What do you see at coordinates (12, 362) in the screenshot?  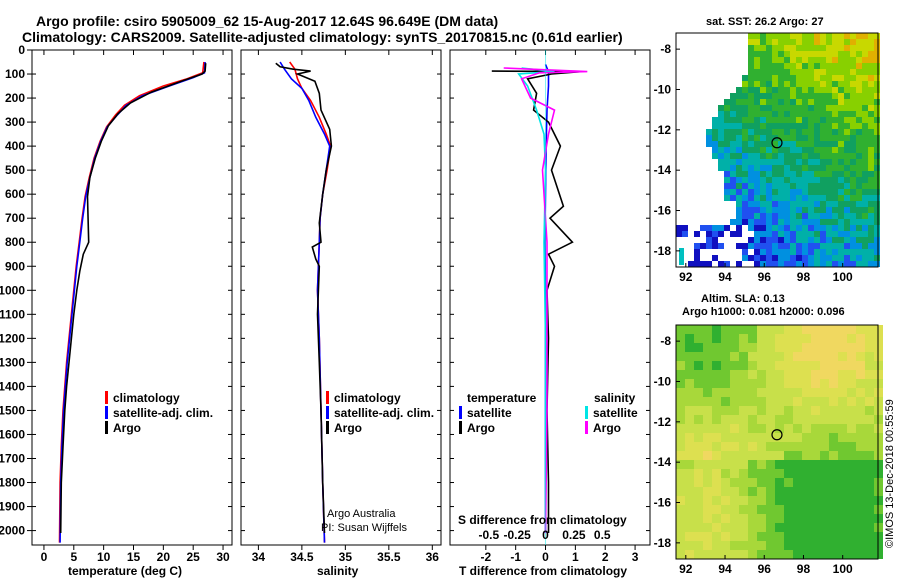 I see `depth-tick-label: 1300` at bounding box center [12, 362].